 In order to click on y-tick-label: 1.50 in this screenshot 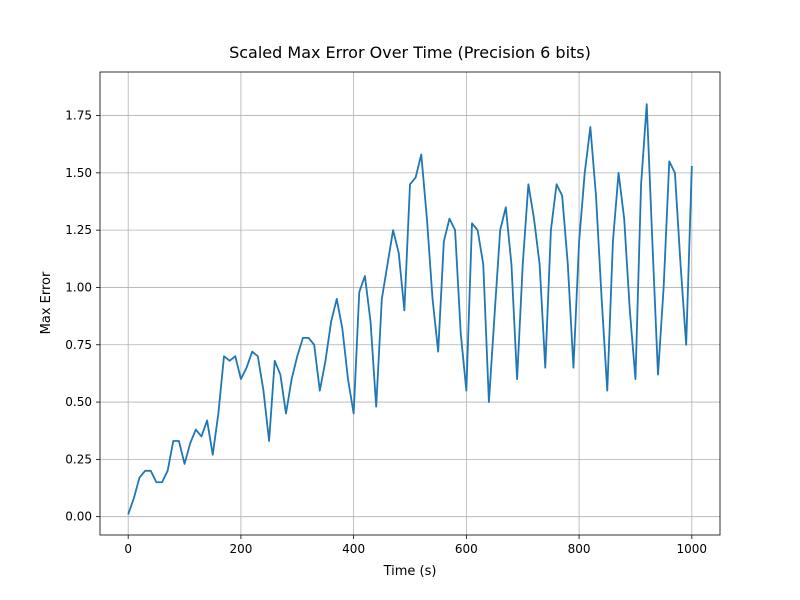, I will do `click(78, 173)`.